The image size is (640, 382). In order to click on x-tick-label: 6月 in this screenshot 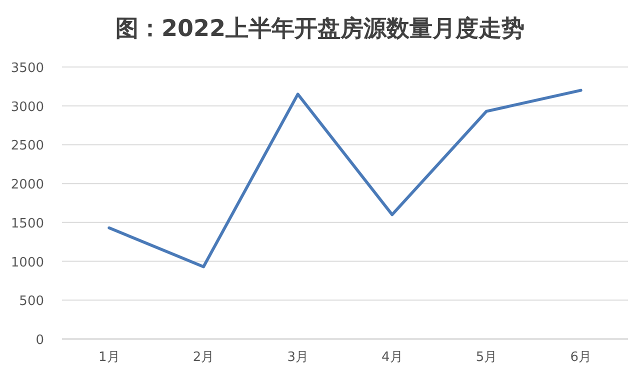, I will do `click(581, 357)`.